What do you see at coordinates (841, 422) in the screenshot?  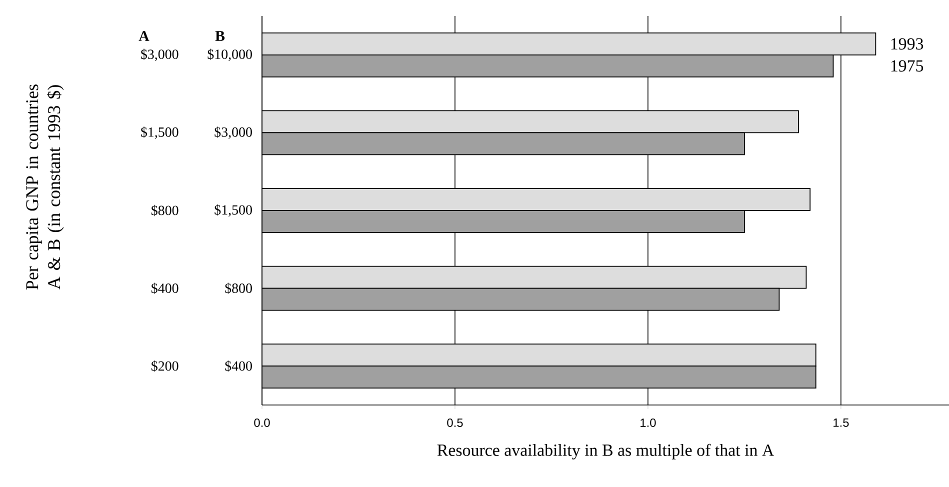 I see `x-tick-label: 1.5` at bounding box center [841, 422].